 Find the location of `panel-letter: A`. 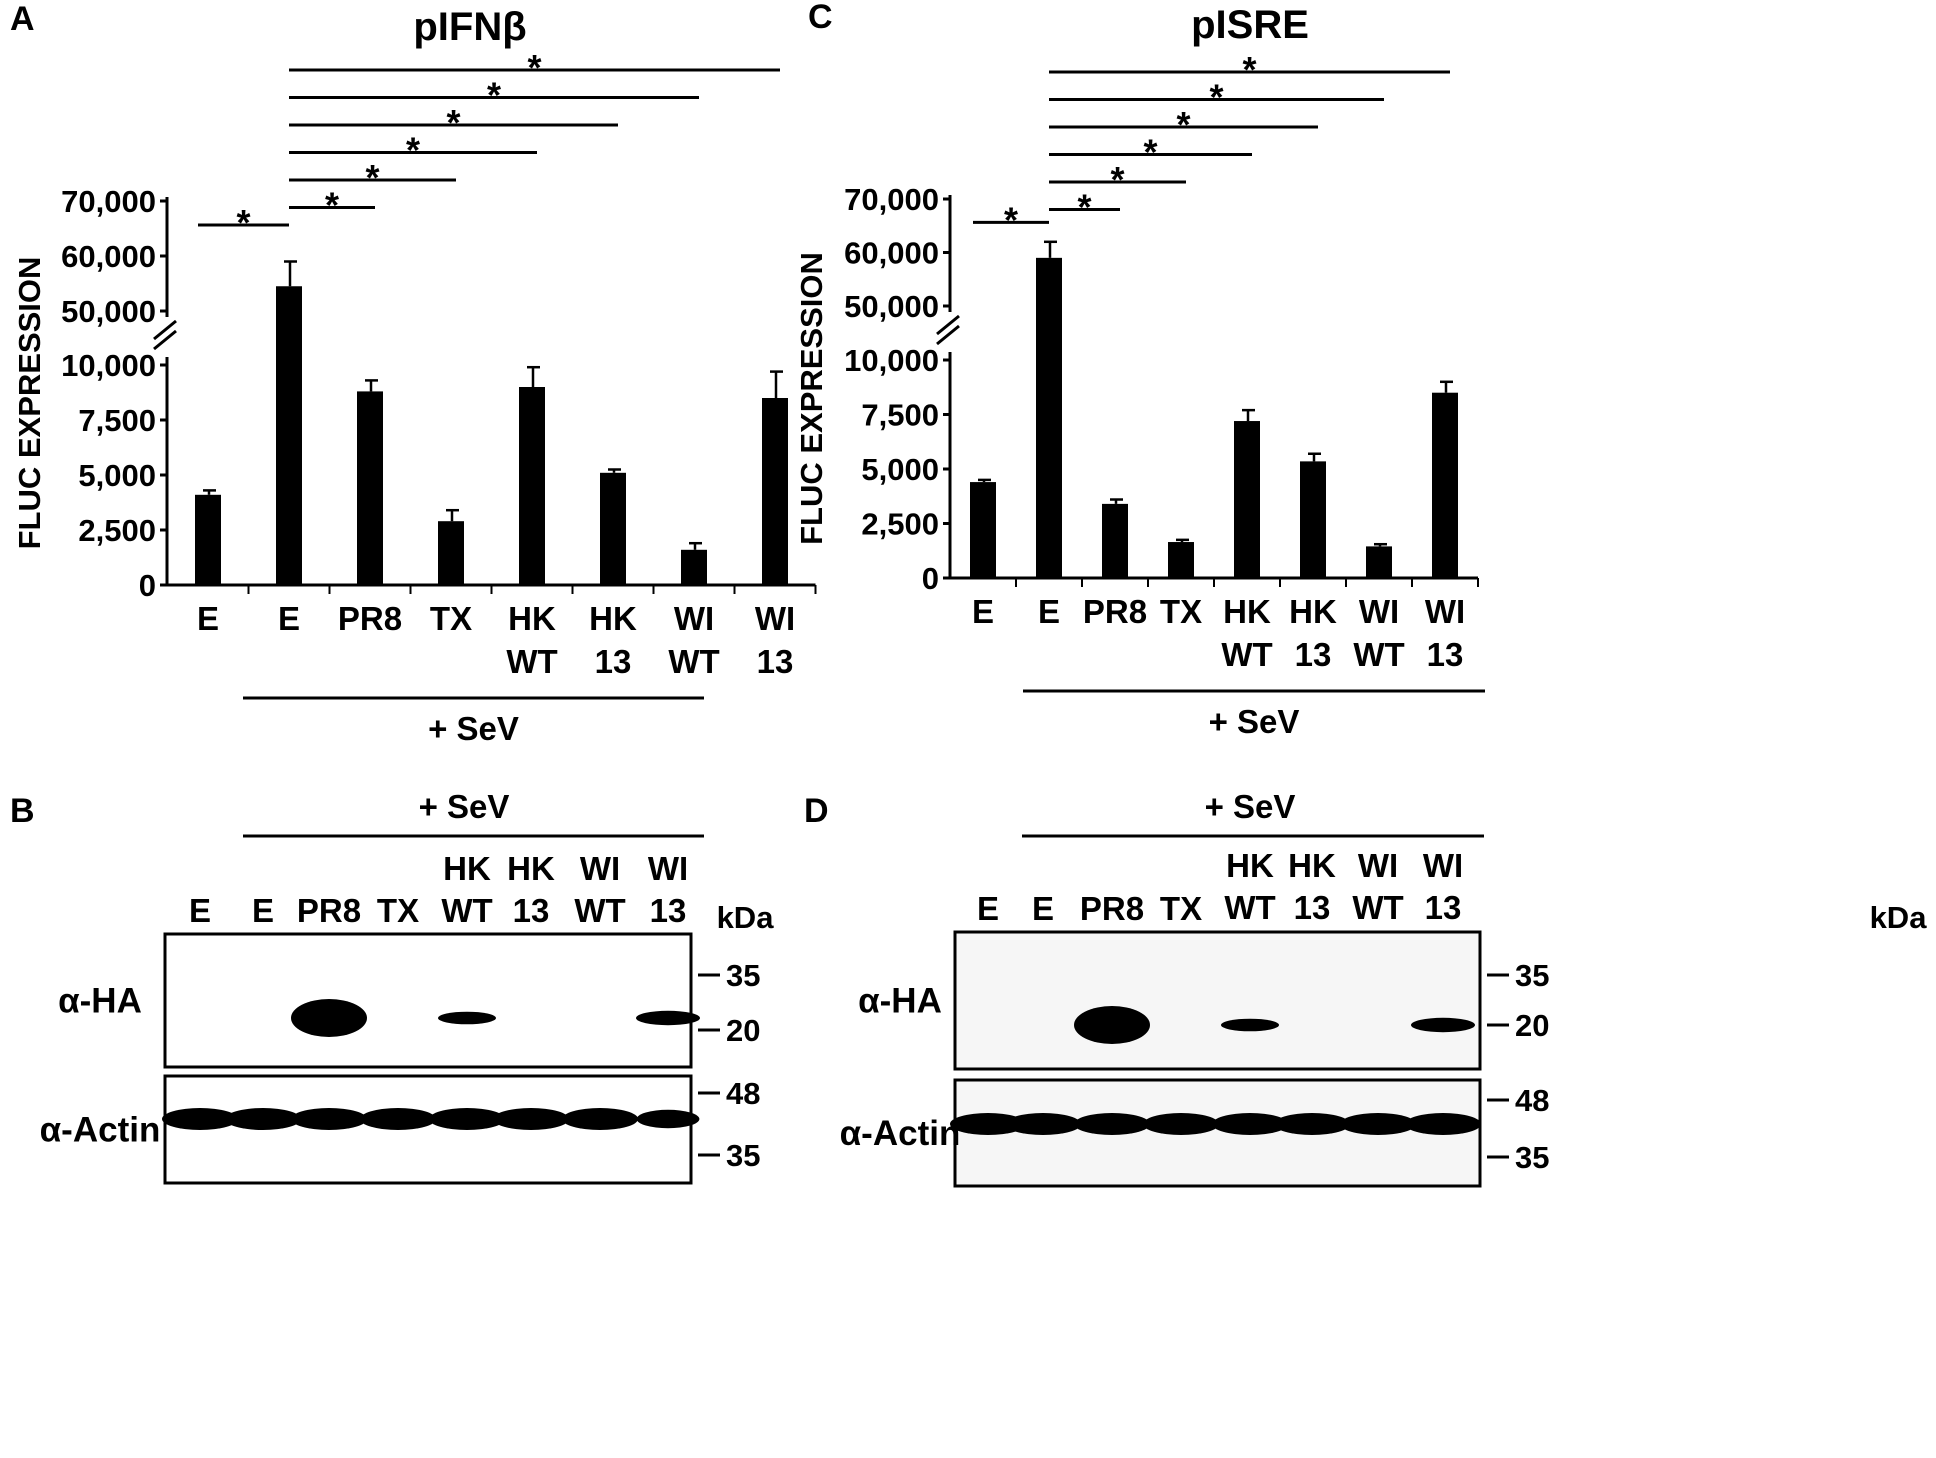

panel-letter: A is located at coordinates (22, 19).